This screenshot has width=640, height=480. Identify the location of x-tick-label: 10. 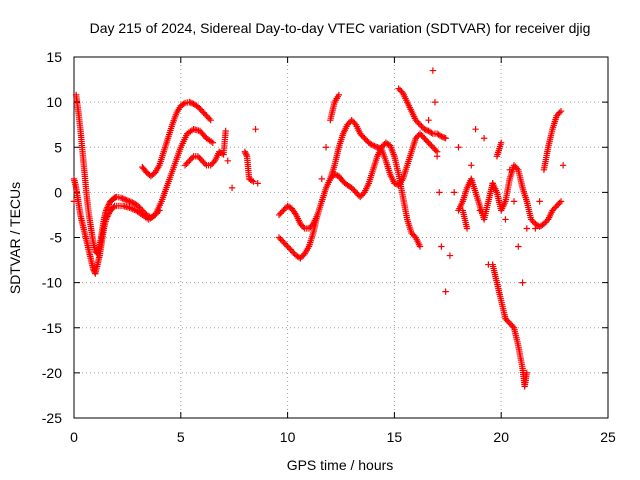
(288, 437).